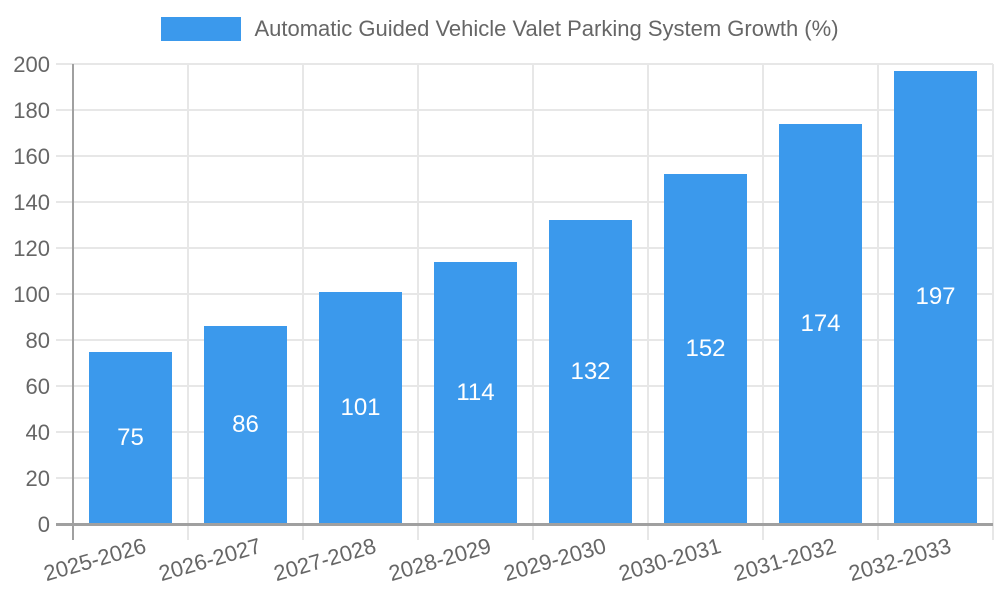  I want to click on bar-value-label: 114, so click(475, 392).